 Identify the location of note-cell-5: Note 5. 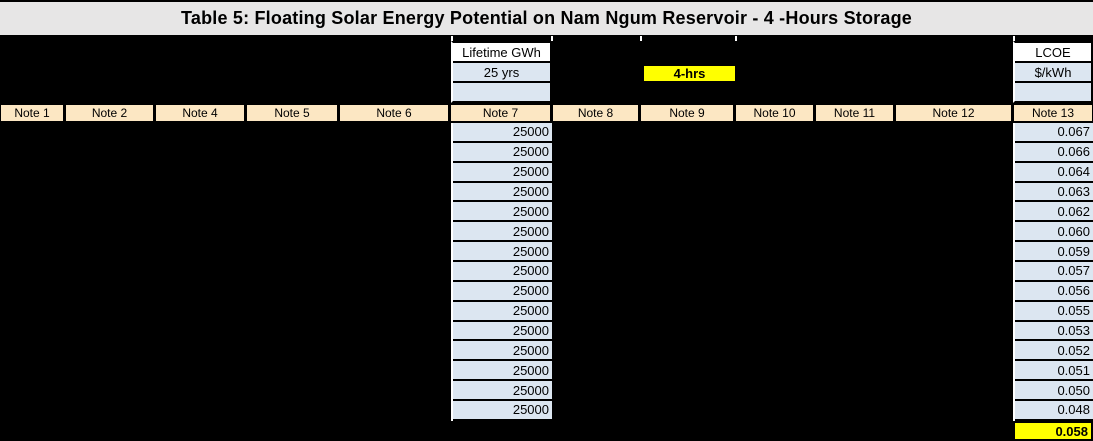
(292, 113).